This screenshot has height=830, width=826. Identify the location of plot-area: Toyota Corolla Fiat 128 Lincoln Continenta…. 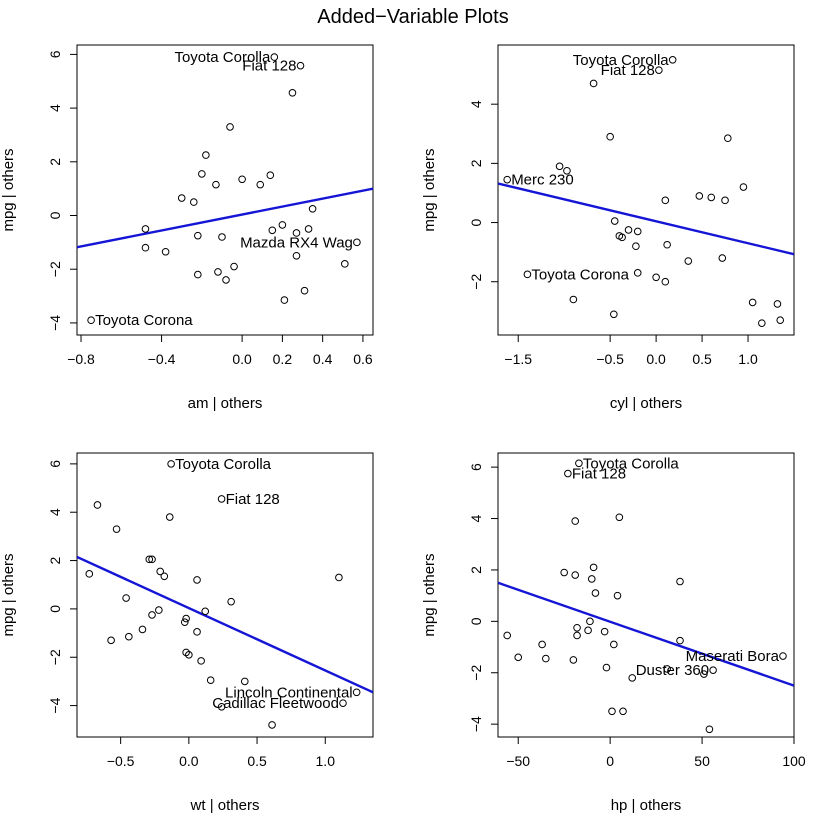
(225, 592).